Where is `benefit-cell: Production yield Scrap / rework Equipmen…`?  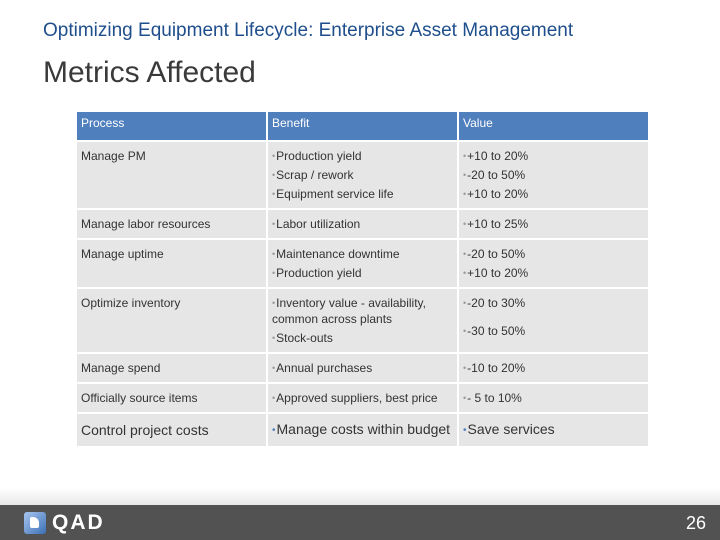
benefit-cell: Production yield Scrap / rework Equipmen… is located at coordinates (362, 175).